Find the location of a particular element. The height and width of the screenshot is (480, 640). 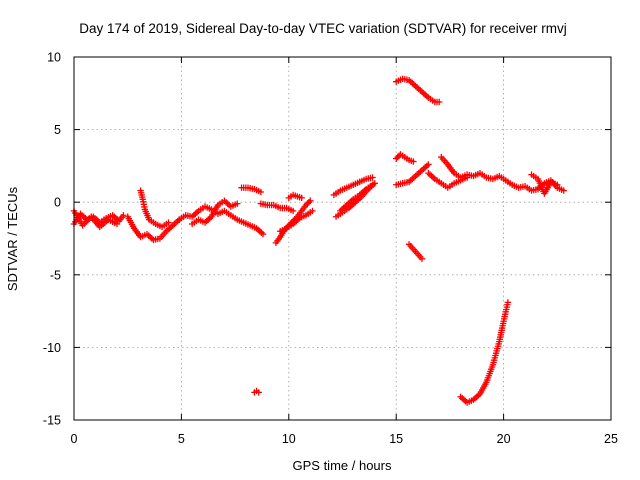

x-tick-label: 0 is located at coordinates (74, 439).